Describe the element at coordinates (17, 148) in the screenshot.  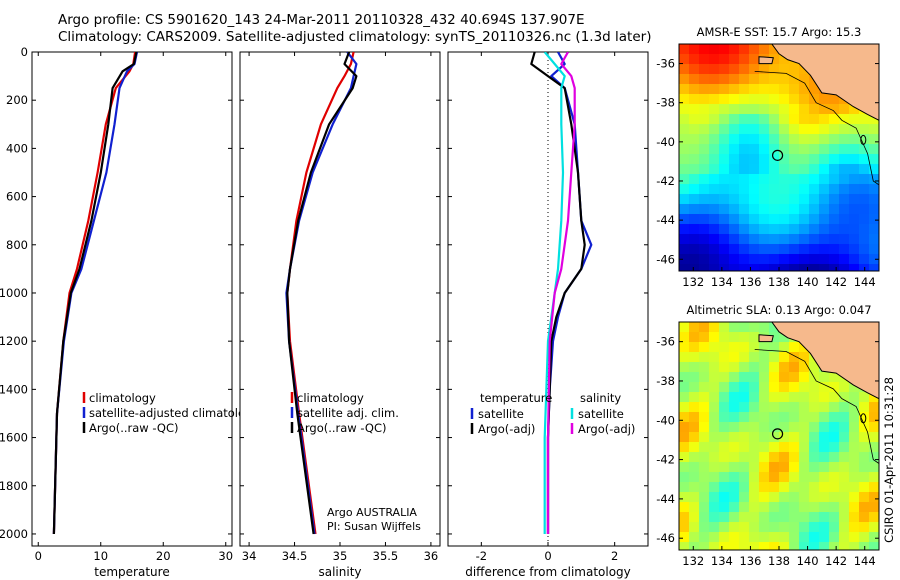
I see `y-tick-label: 400` at that location.